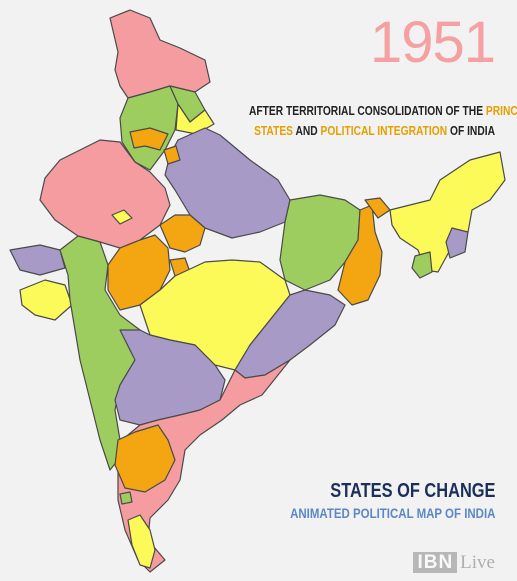 This screenshot has width=517, height=581. What do you see at coordinates (172, 155) in the screenshot?
I see `region-delhi` at bounding box center [172, 155].